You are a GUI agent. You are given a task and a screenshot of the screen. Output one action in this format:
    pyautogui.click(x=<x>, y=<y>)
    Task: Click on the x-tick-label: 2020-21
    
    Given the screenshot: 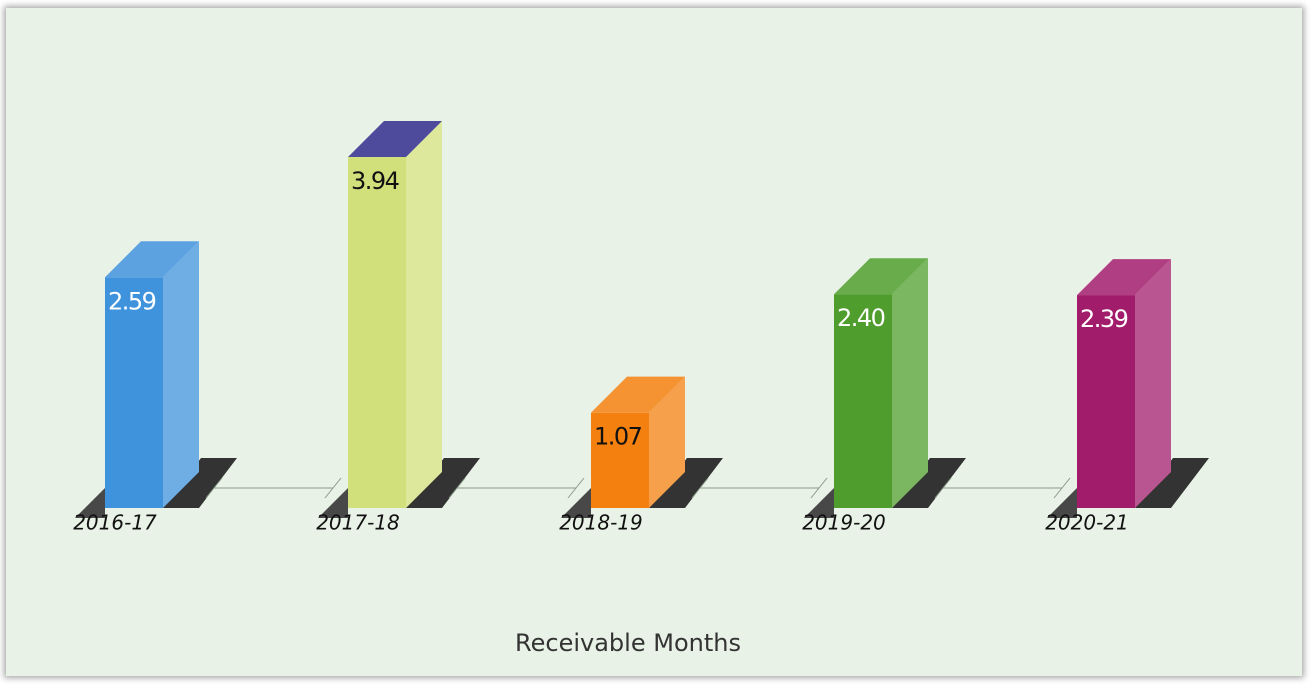 What is the action you would take?
    pyautogui.click(x=1087, y=523)
    